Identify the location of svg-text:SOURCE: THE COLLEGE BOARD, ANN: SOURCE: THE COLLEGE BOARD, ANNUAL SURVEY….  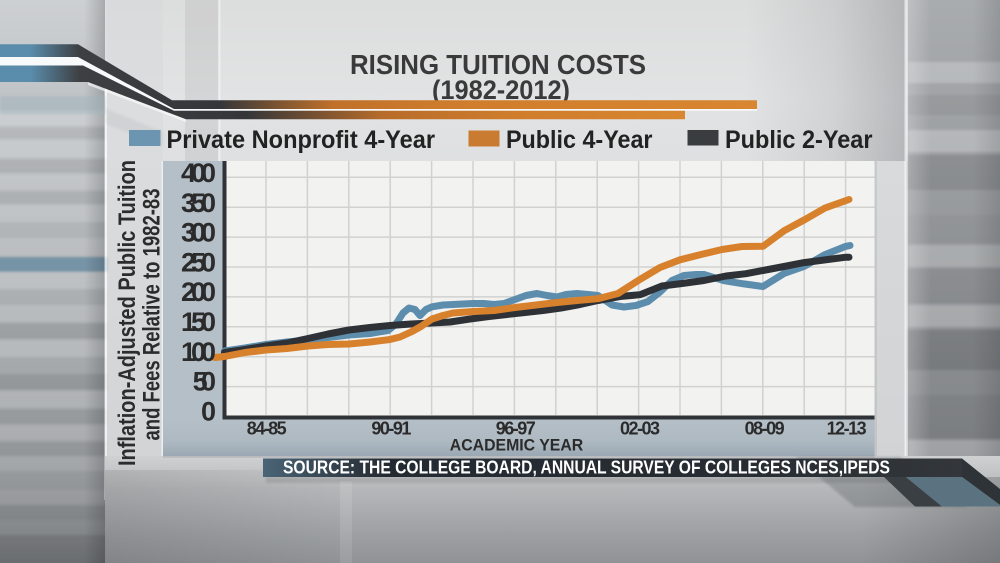
(586, 468).